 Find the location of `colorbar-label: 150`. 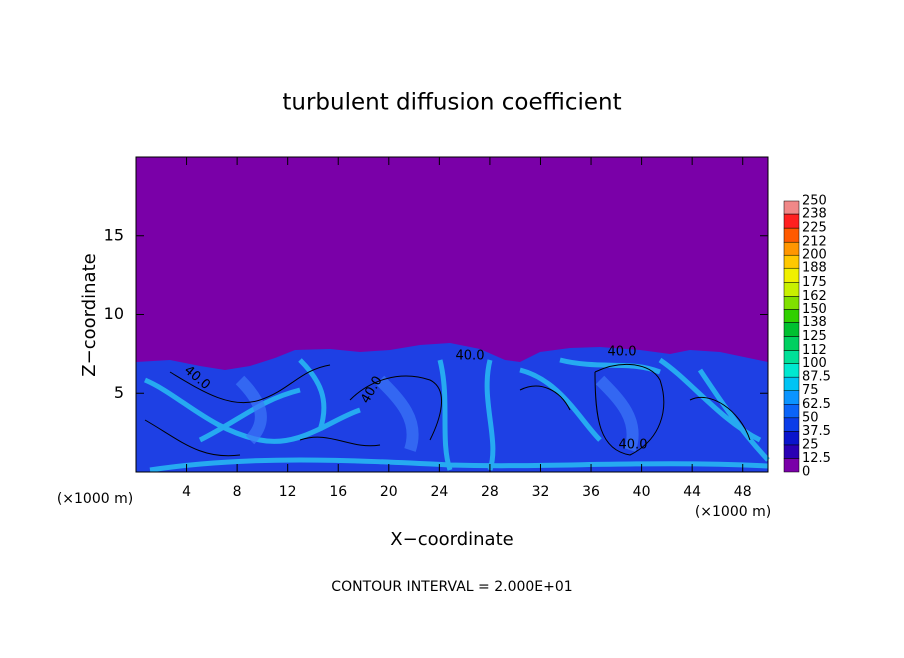

colorbar-label: 150 is located at coordinates (814, 309).